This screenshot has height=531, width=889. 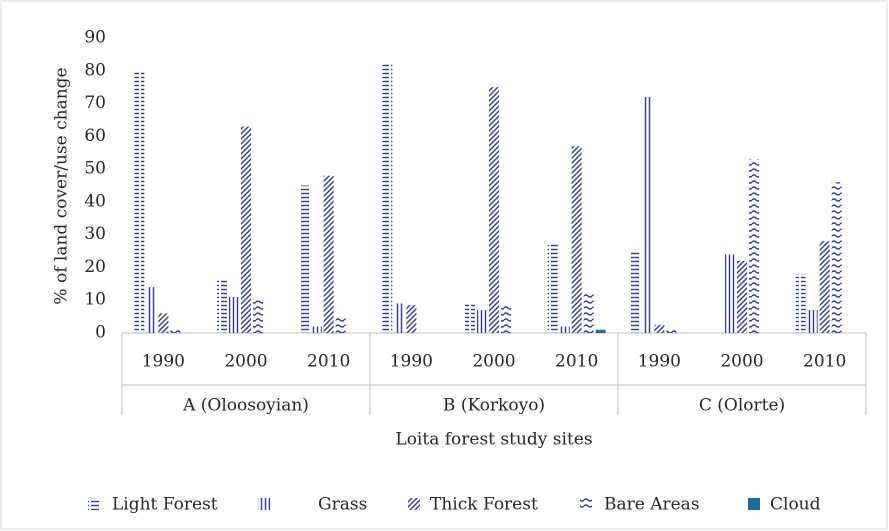 I want to click on group-label: B (Korkoyo), so click(x=494, y=406).